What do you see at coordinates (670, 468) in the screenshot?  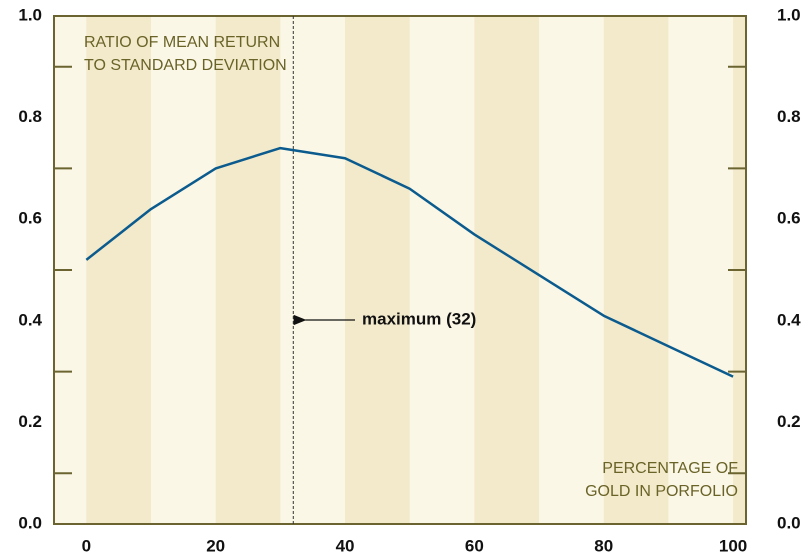 I see `x-axis-label: PERCENTAGE OF` at bounding box center [670, 468].